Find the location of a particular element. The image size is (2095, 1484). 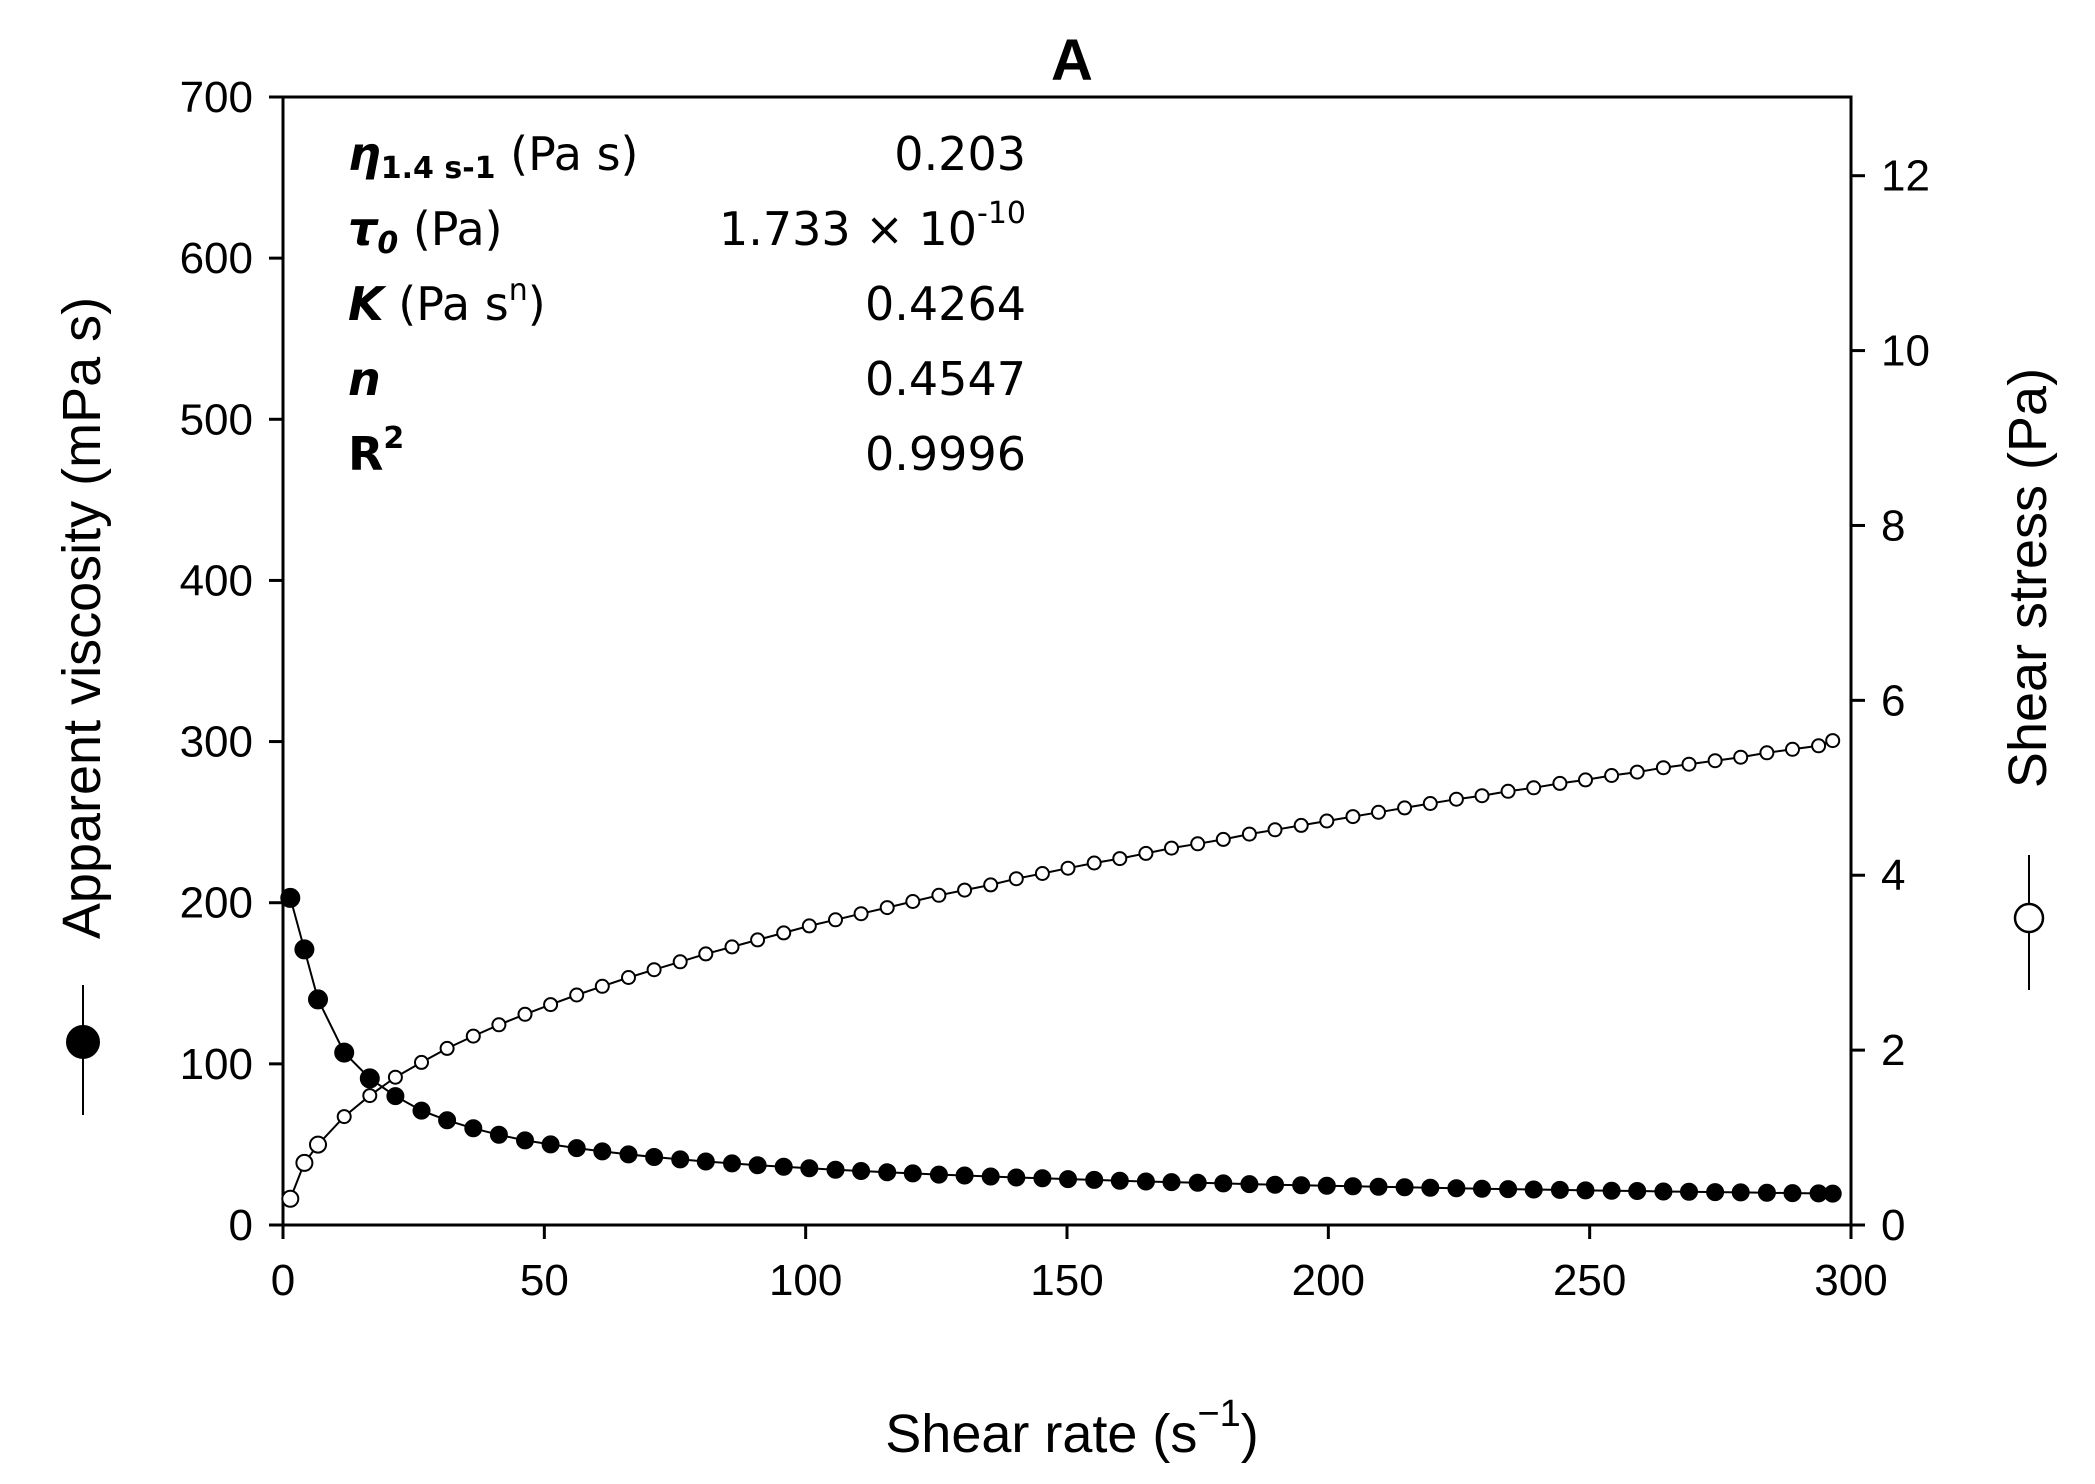

param-tau-symbol: τ is located at coordinates (363, 229).